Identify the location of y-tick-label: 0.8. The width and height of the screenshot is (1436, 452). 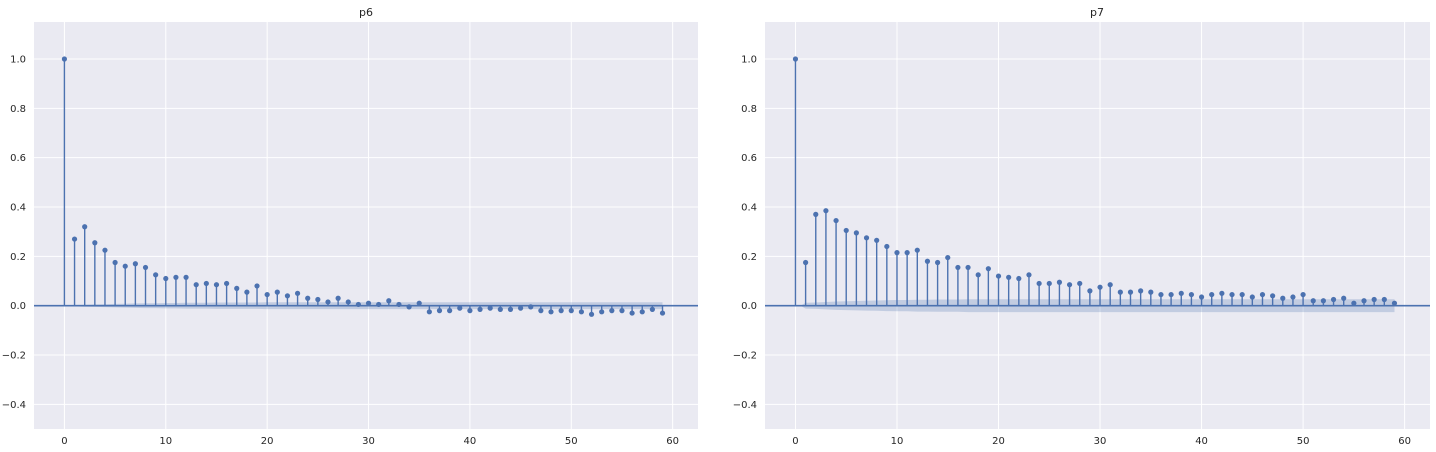
(749, 109).